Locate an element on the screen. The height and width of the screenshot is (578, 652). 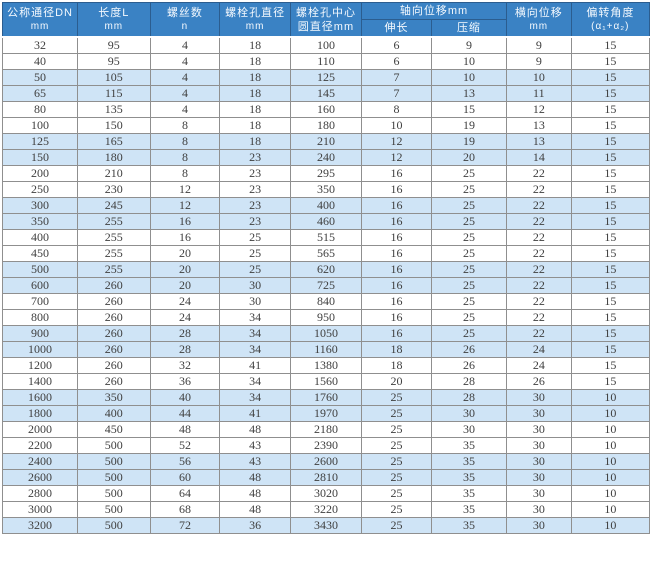
cell: 72 is located at coordinates (185, 525).